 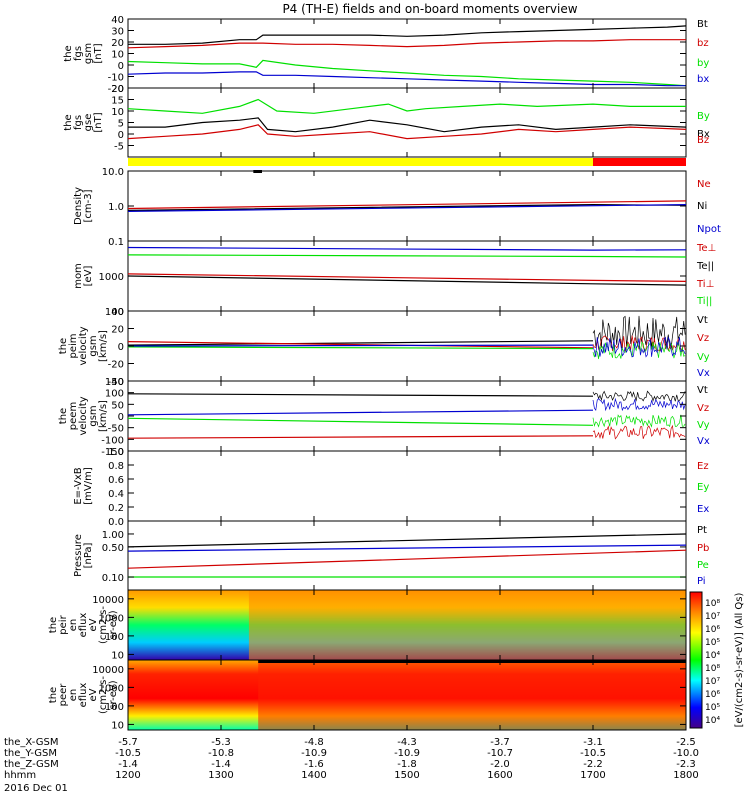 What do you see at coordinates (128, 753) in the screenshot?
I see `ephem-value: -10.5` at bounding box center [128, 753].